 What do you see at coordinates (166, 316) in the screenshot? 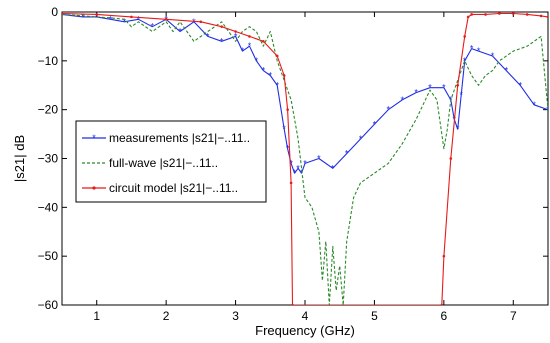
I see `x-tick-label: 2` at bounding box center [166, 316].